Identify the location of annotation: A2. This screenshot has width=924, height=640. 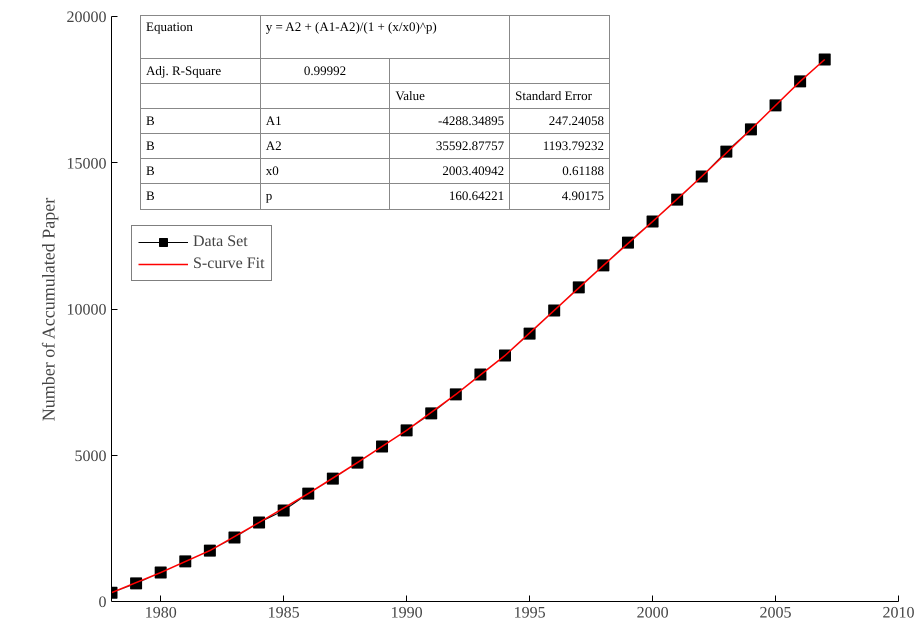
(325, 146).